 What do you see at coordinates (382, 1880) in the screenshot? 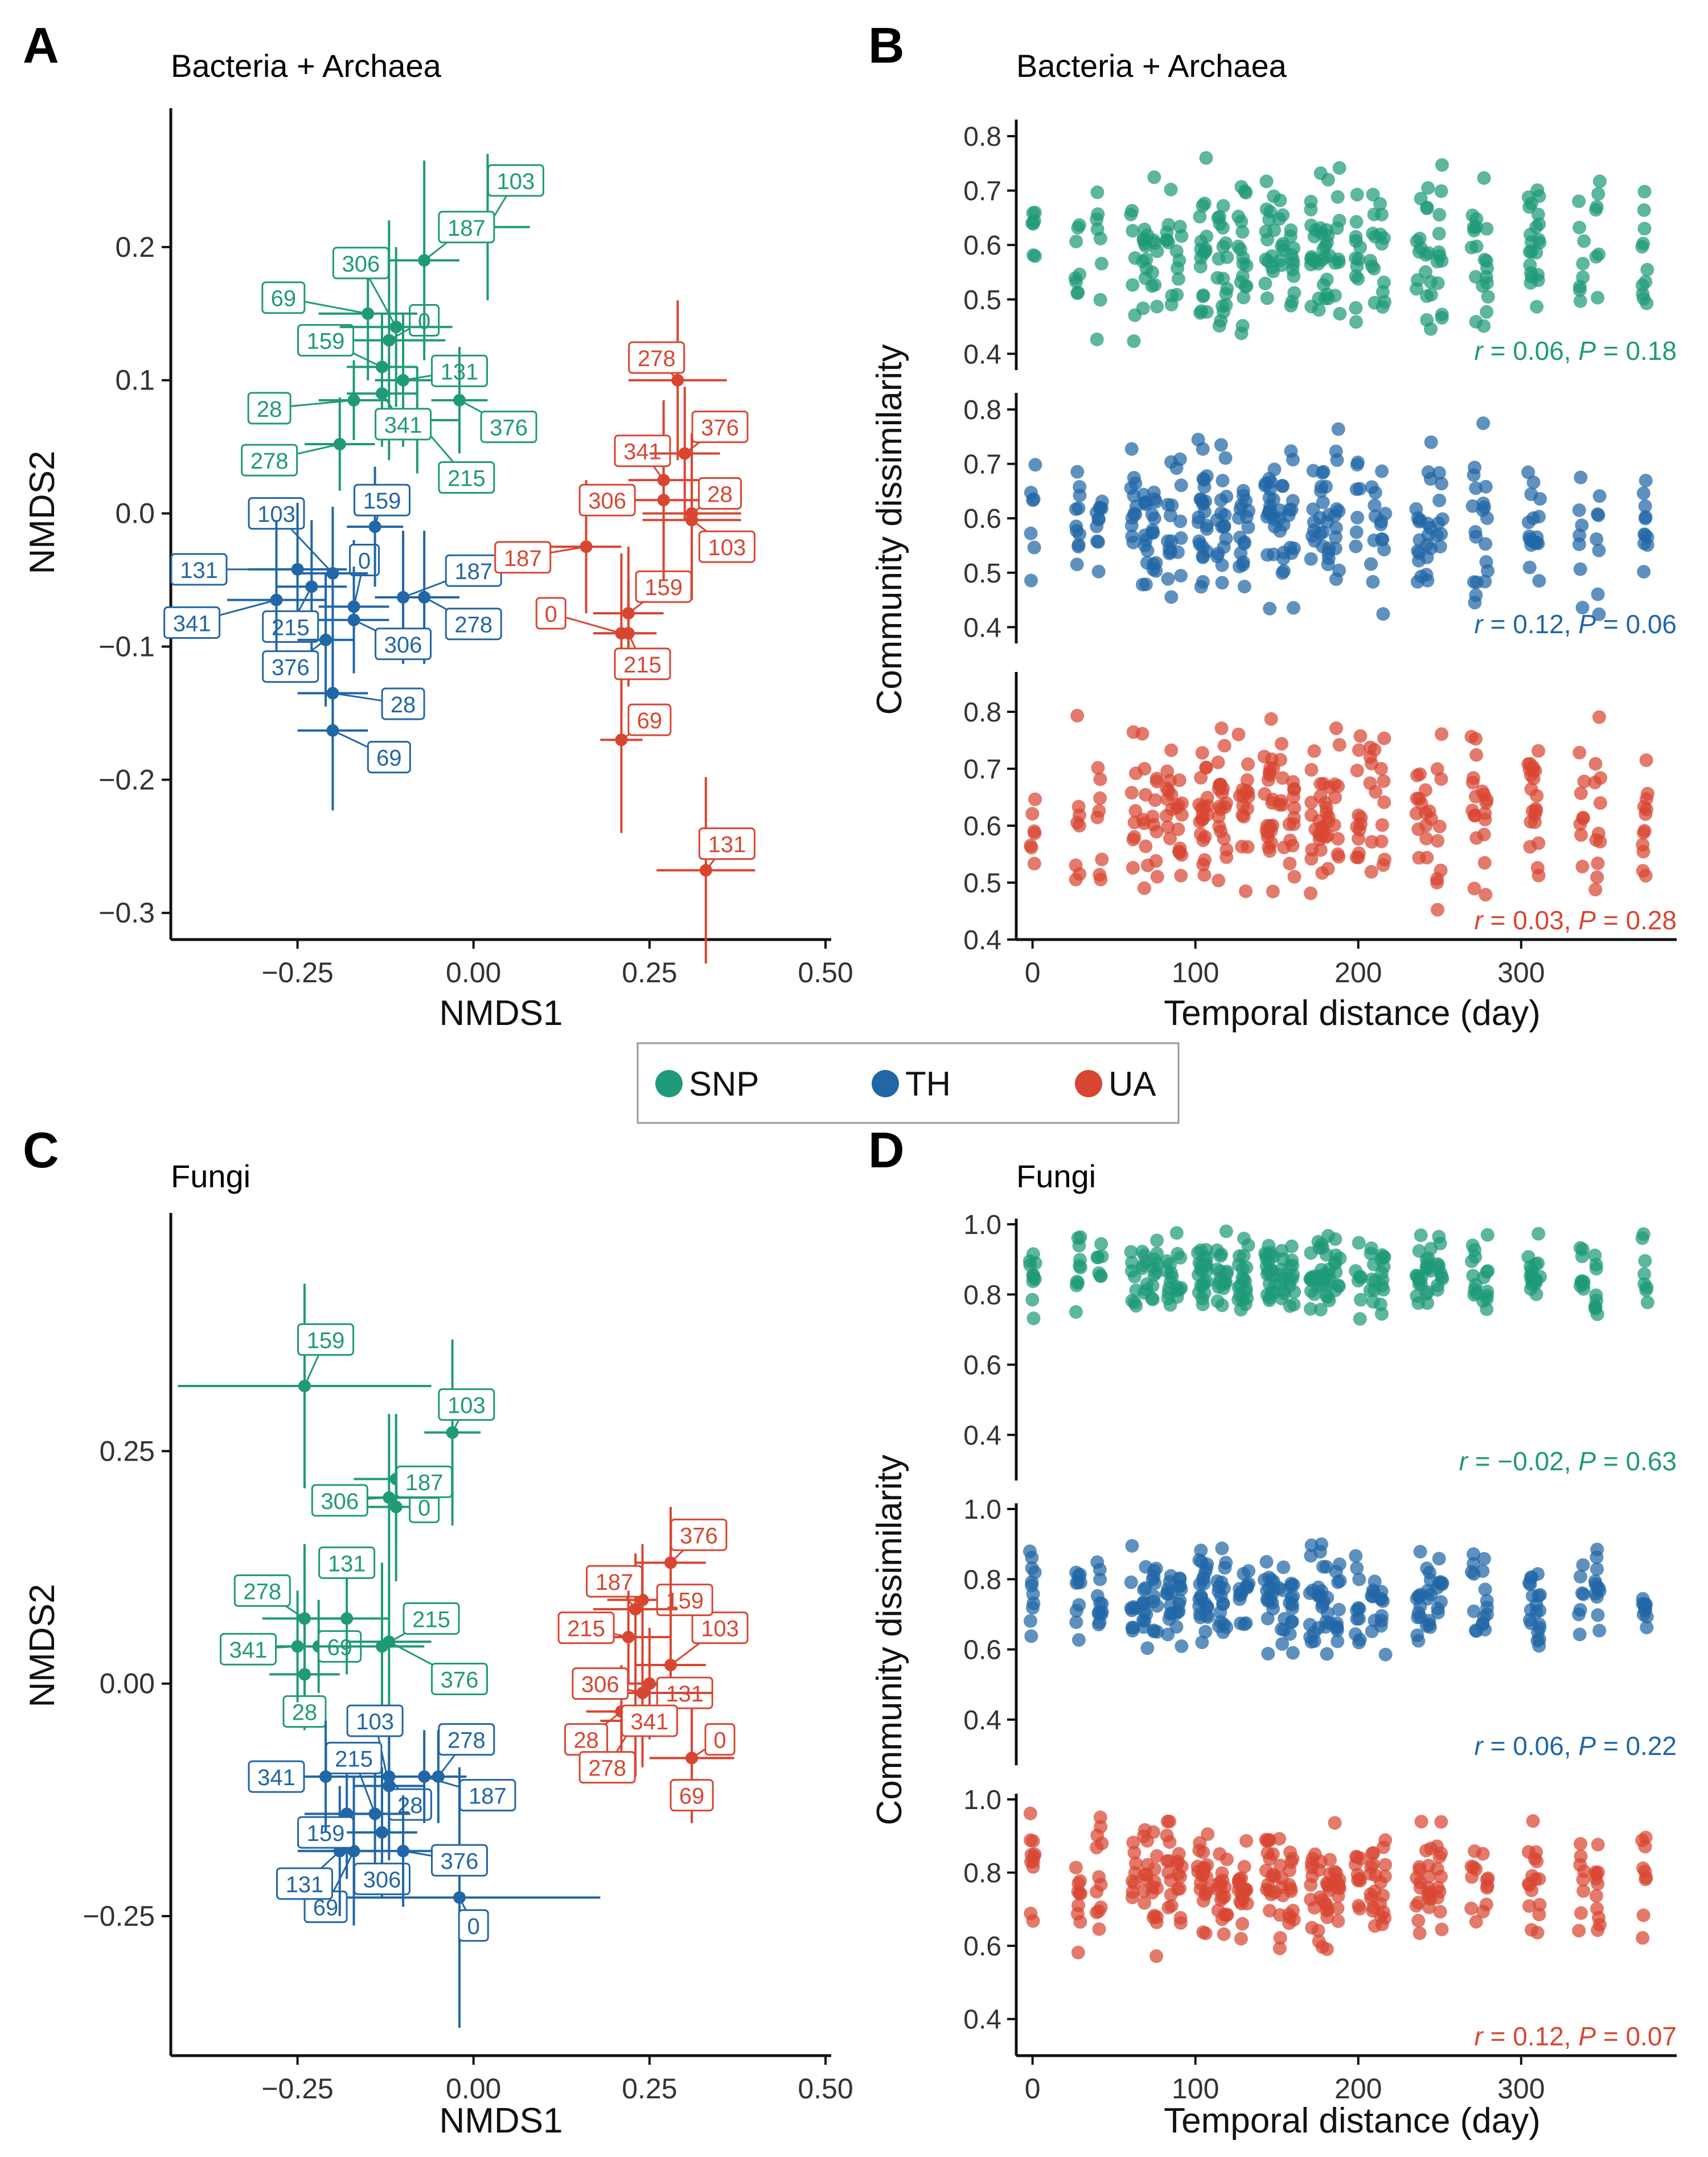
I see `point-label: 306` at bounding box center [382, 1880].